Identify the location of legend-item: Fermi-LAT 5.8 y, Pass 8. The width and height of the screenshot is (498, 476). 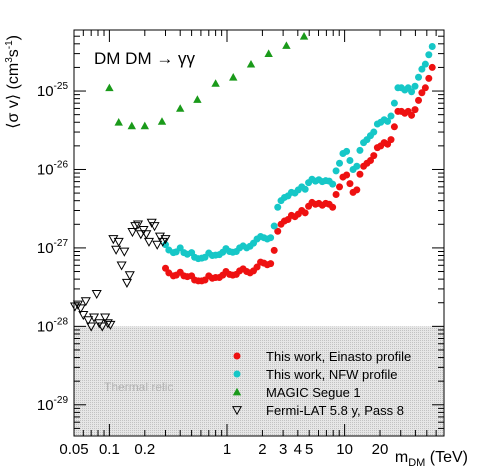
(317, 410).